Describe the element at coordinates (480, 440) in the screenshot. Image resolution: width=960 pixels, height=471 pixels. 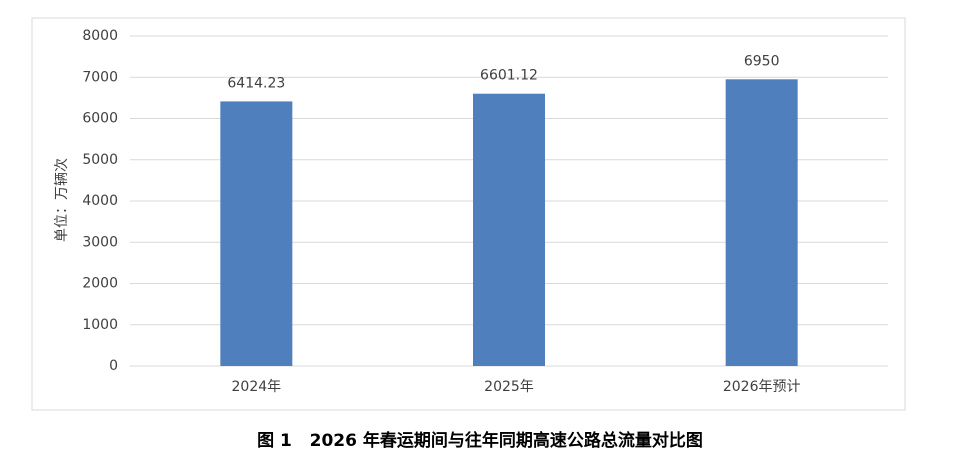
I see `caption: 图 1 2026 年春运期间与往年同期高速公路总流量对比图` at that location.